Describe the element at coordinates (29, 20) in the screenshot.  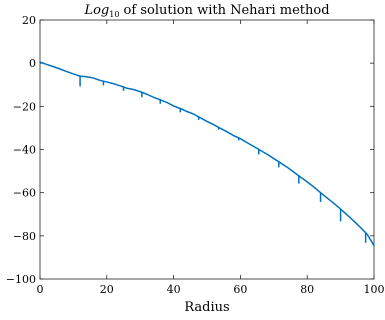
I see `y-tick-label: 20` at that location.